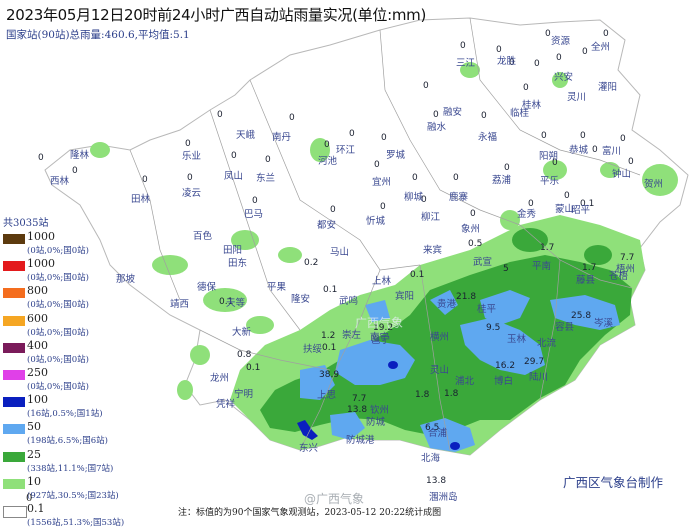  What do you see at coordinates (465, 381) in the screenshot?
I see `city-label: 浦北` at bounding box center [465, 381].